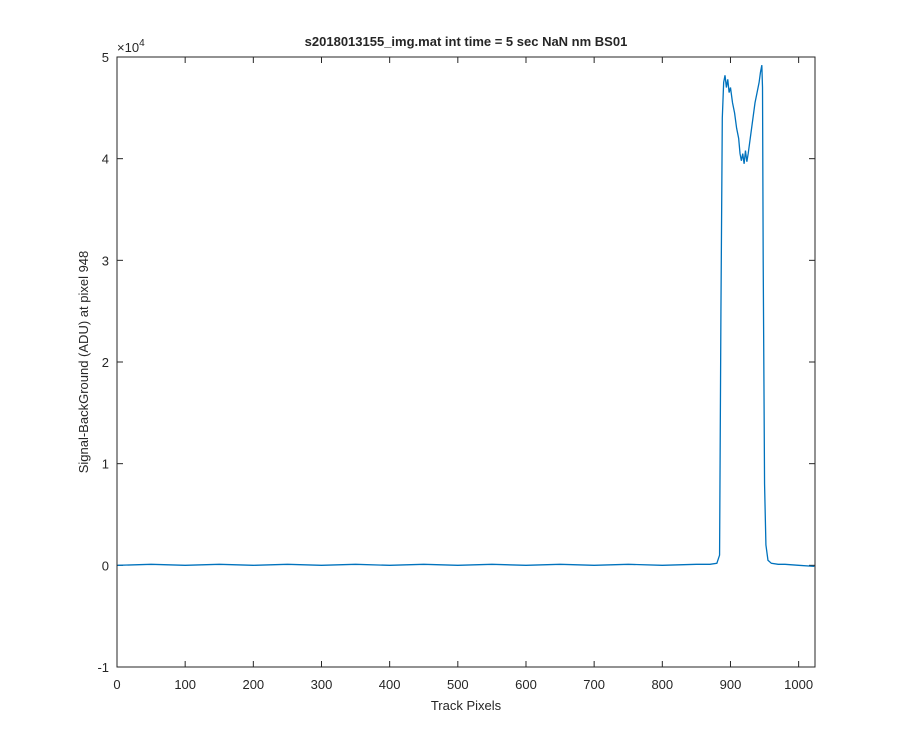 Image resolution: width=900 pixels, height=750 pixels. Describe the element at coordinates (322, 684) in the screenshot. I see `x-tick-label: 300` at that location.